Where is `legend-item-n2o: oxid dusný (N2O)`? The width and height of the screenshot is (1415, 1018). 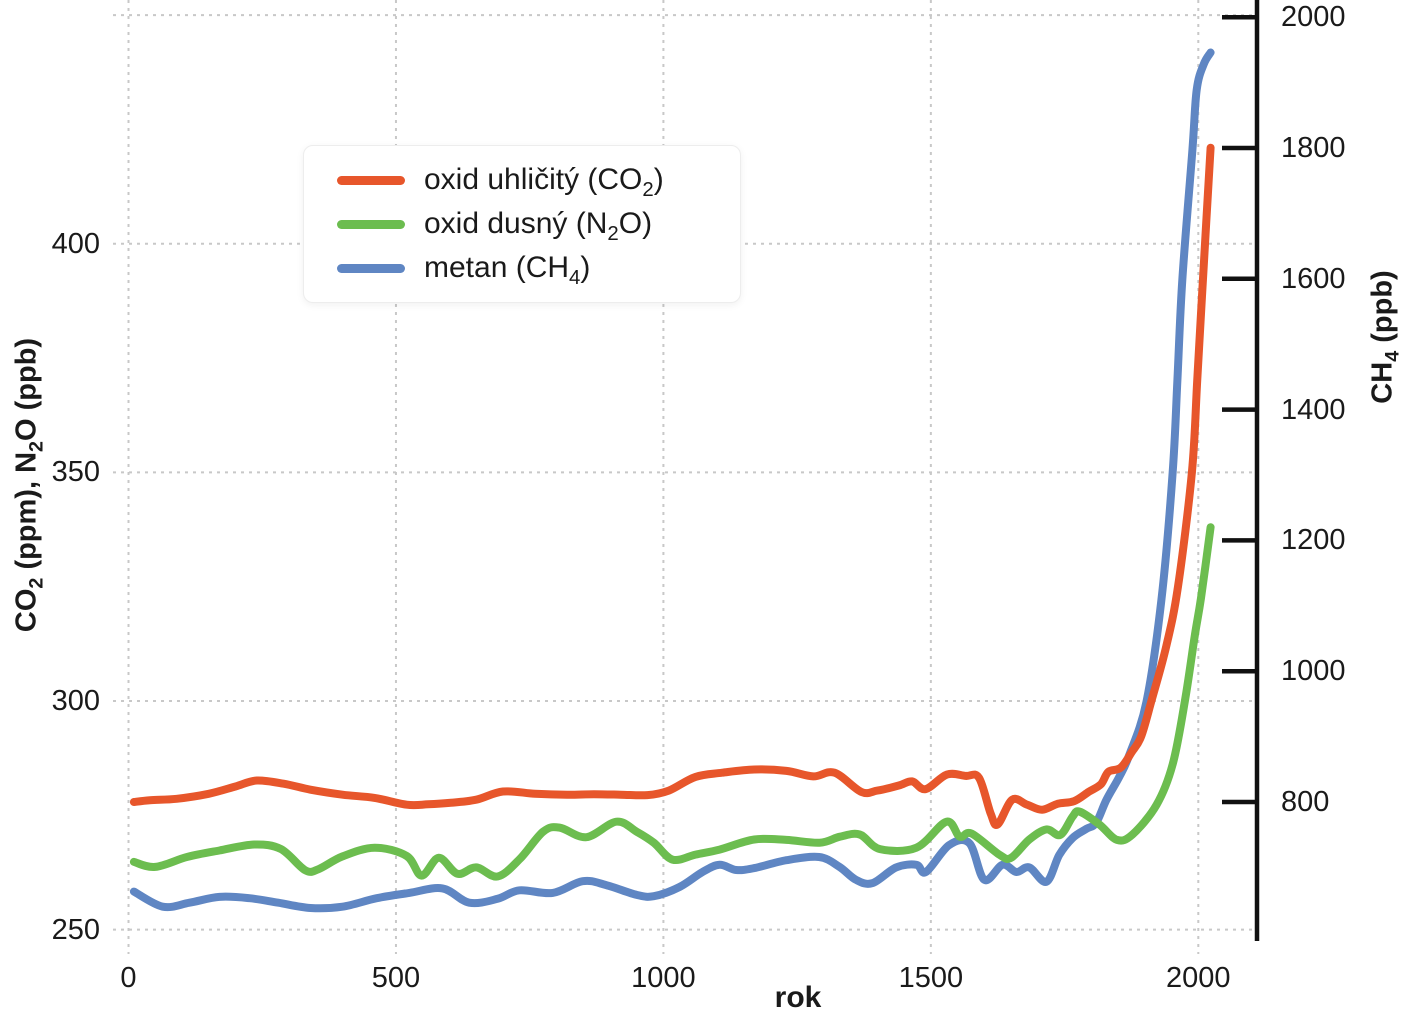 legend-item-n2o: oxid dusný (N2O) is located at coordinates (522, 224).